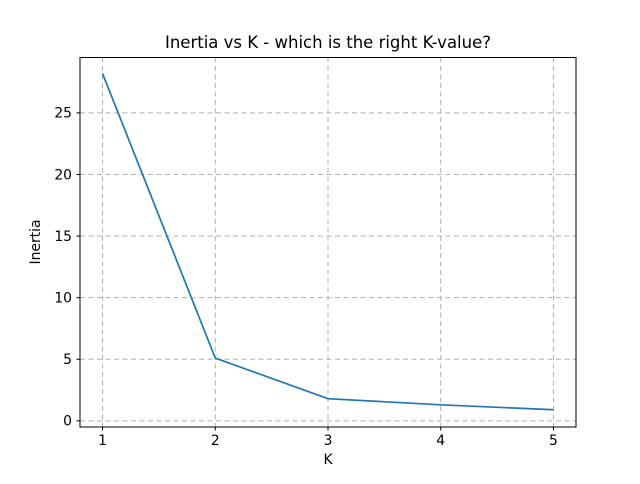  I want to click on y-tick-label: 15, so click(63, 237).